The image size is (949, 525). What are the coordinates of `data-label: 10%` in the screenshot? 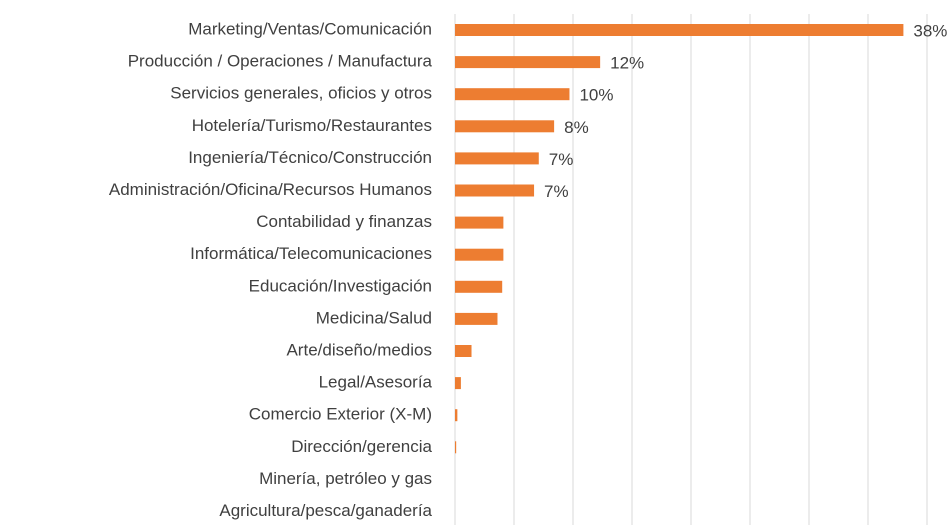 It's located at (596, 95).